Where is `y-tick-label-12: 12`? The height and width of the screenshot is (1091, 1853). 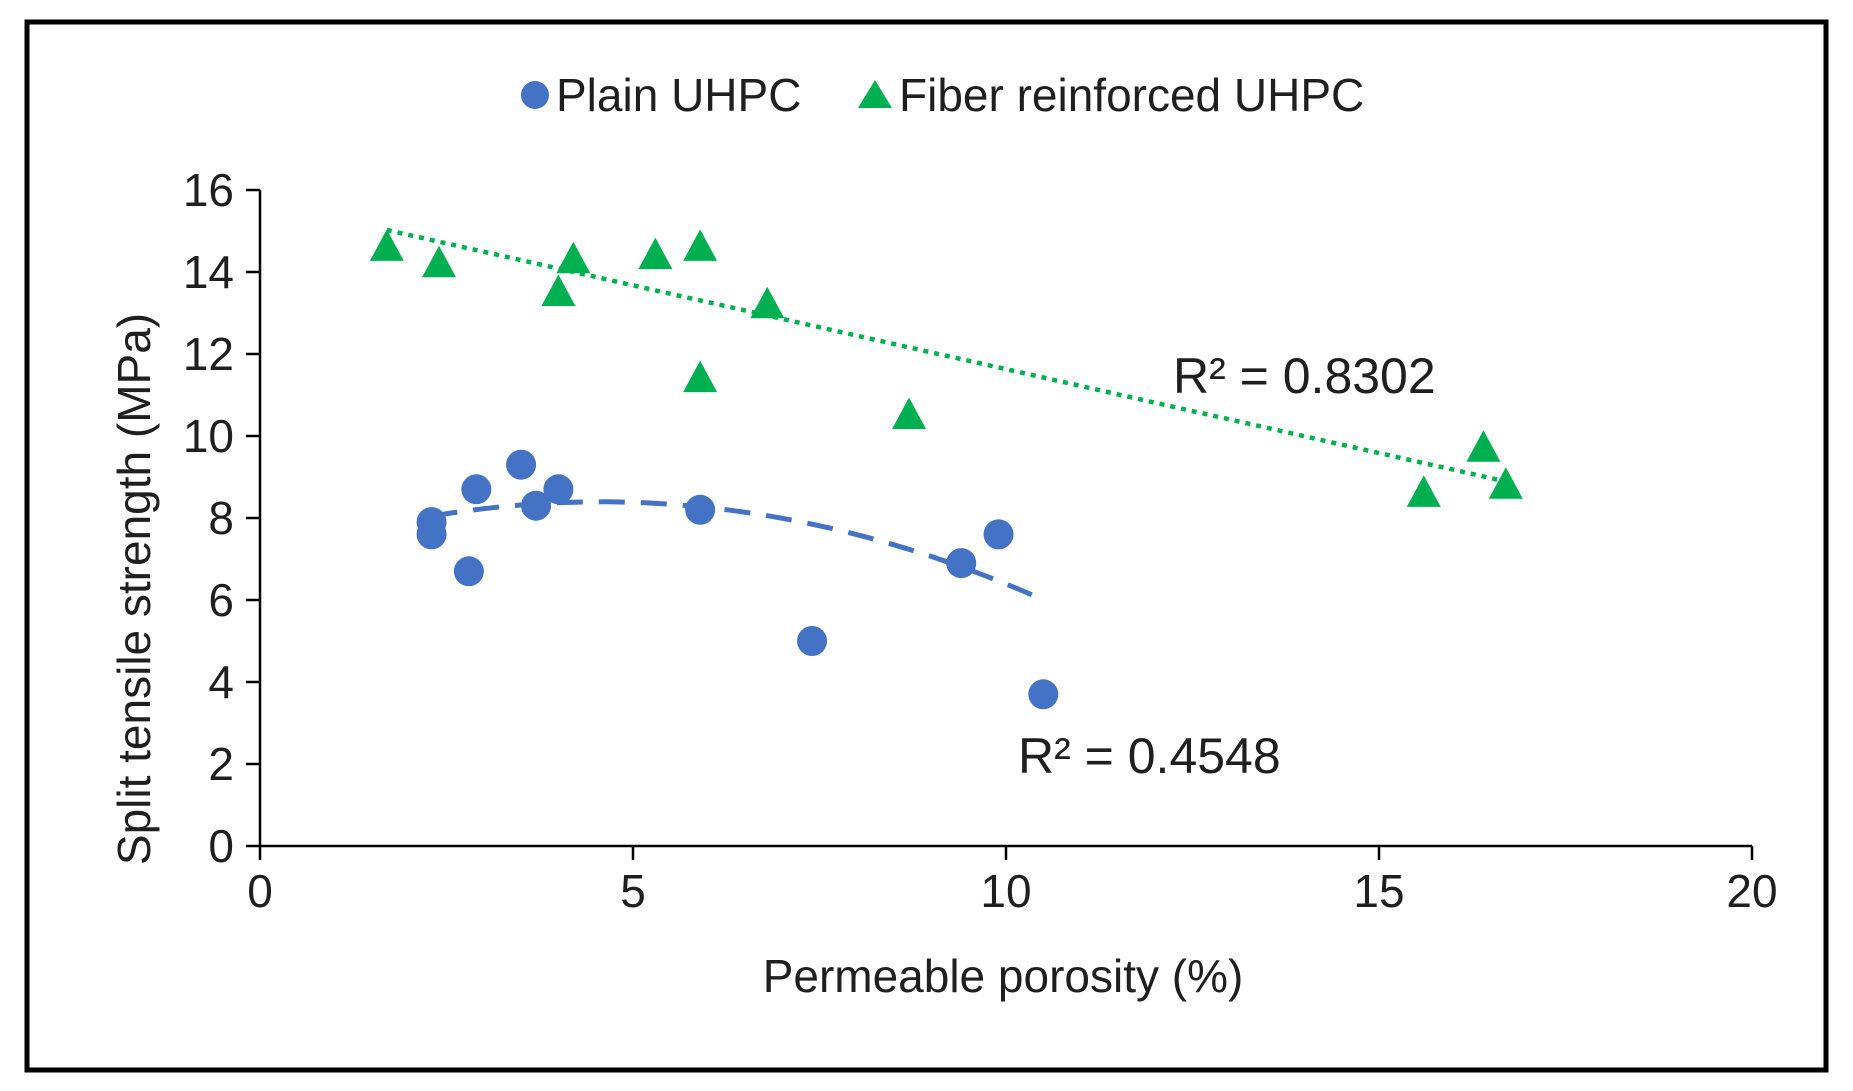 y-tick-label-12: 12 is located at coordinates (208, 354).